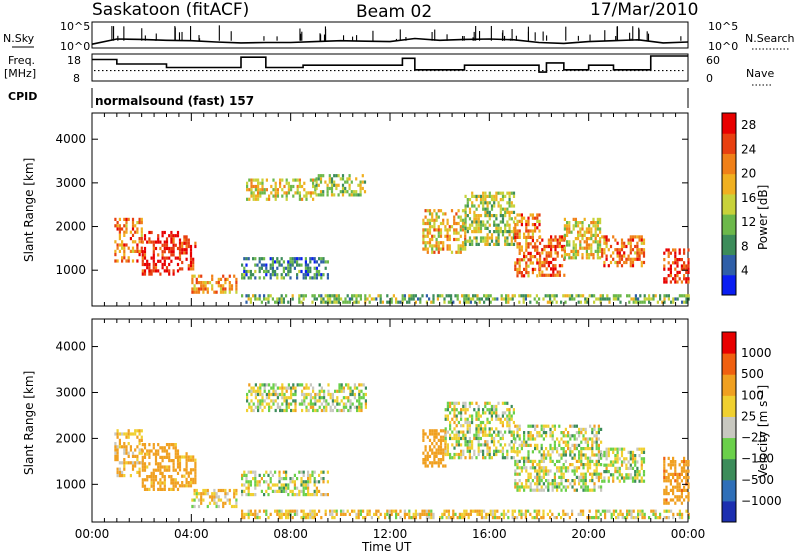 The width and height of the screenshot is (800, 554). Describe the element at coordinates (752, 374) in the screenshot. I see `velocity-colorbar-tick: 500` at that location.